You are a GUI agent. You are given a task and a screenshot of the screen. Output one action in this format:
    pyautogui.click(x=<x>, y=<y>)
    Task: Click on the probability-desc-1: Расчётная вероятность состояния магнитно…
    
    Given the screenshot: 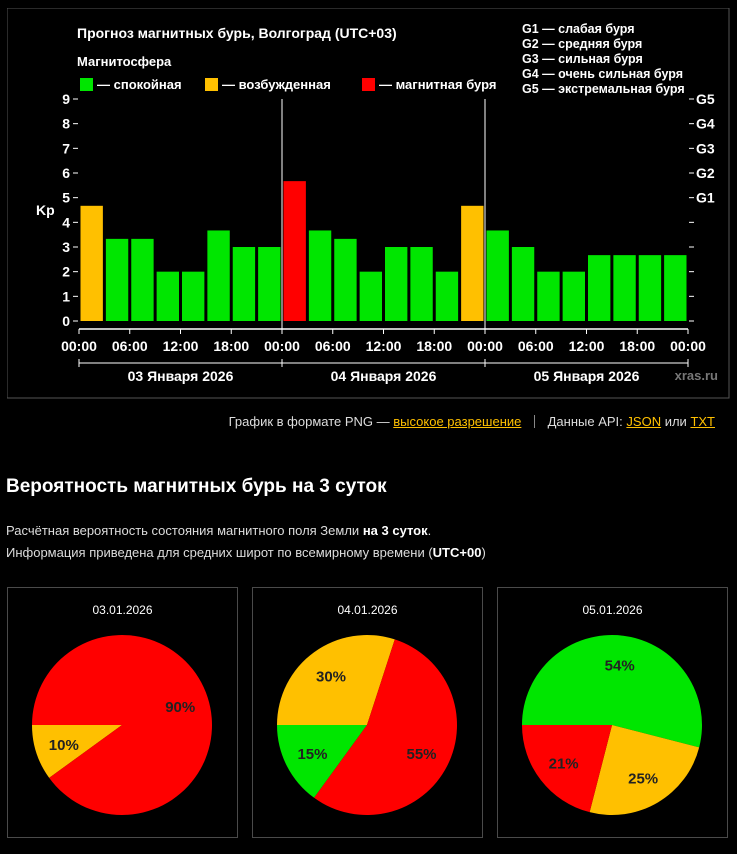 What is the action you would take?
    pyautogui.click(x=218, y=530)
    